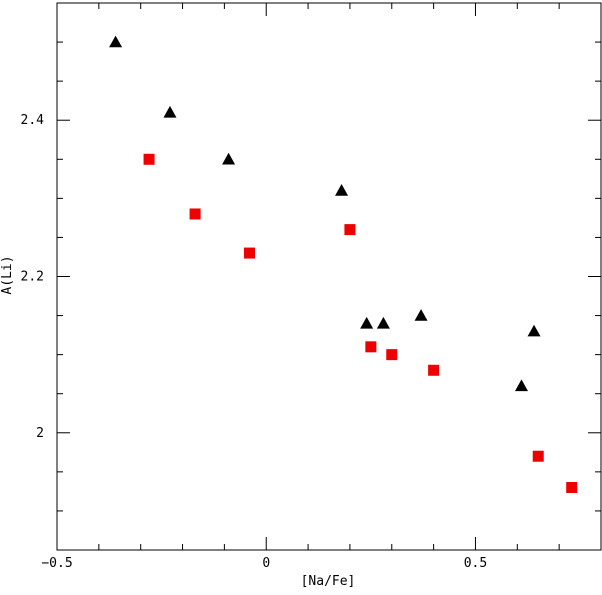  I want to click on y-axis-label: A(Li), so click(7, 274).